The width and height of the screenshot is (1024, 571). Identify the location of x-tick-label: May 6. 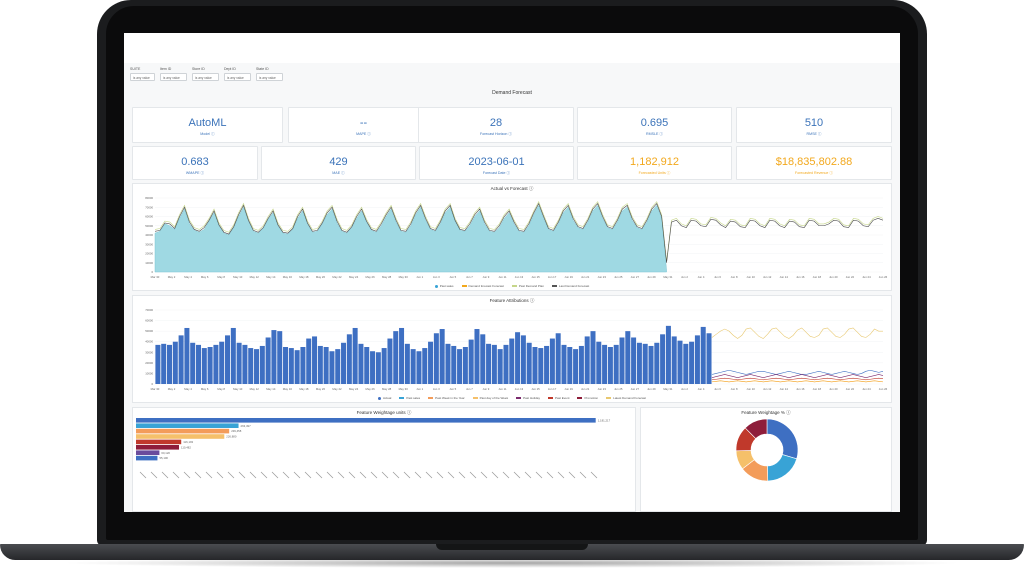
(205, 389).